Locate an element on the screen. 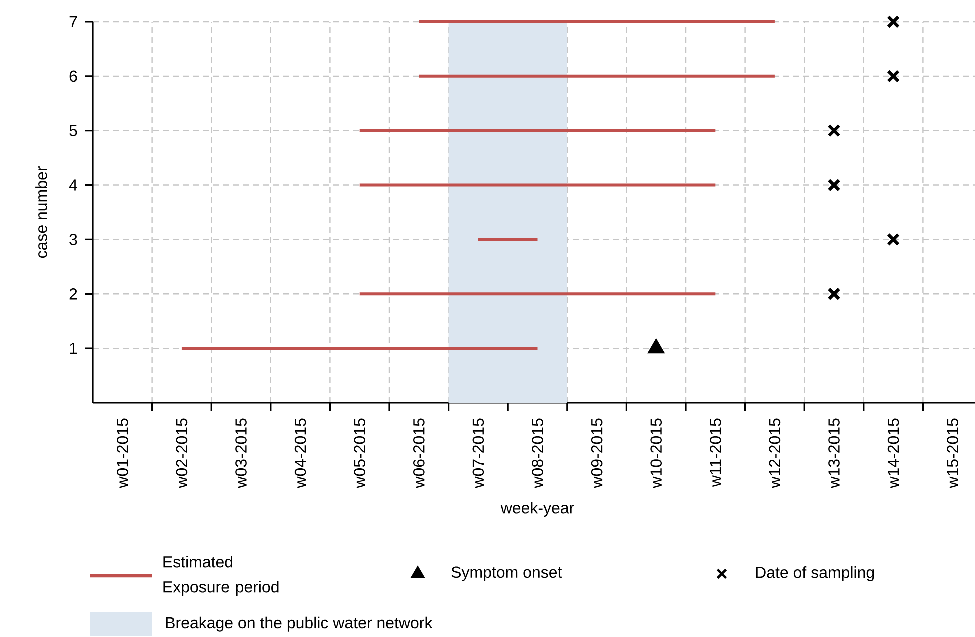  x-tick-label: w04-2015 is located at coordinates (300, 453).